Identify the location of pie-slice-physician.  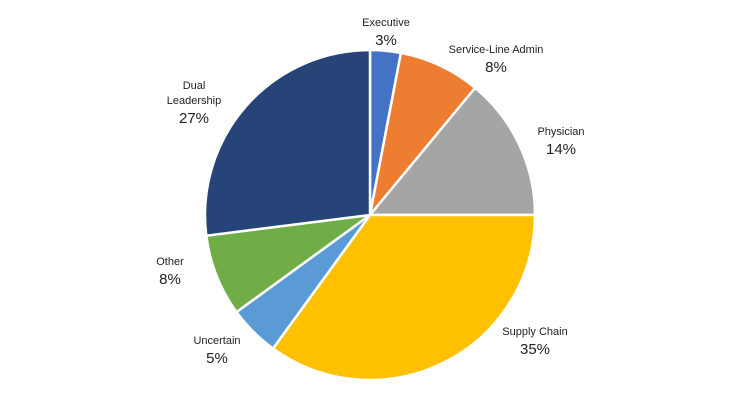
(452, 151).